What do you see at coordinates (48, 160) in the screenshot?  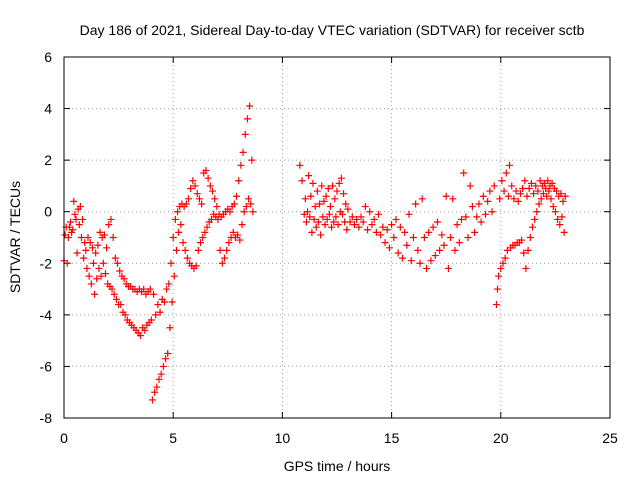 I see `y-tick-label: 2` at bounding box center [48, 160].